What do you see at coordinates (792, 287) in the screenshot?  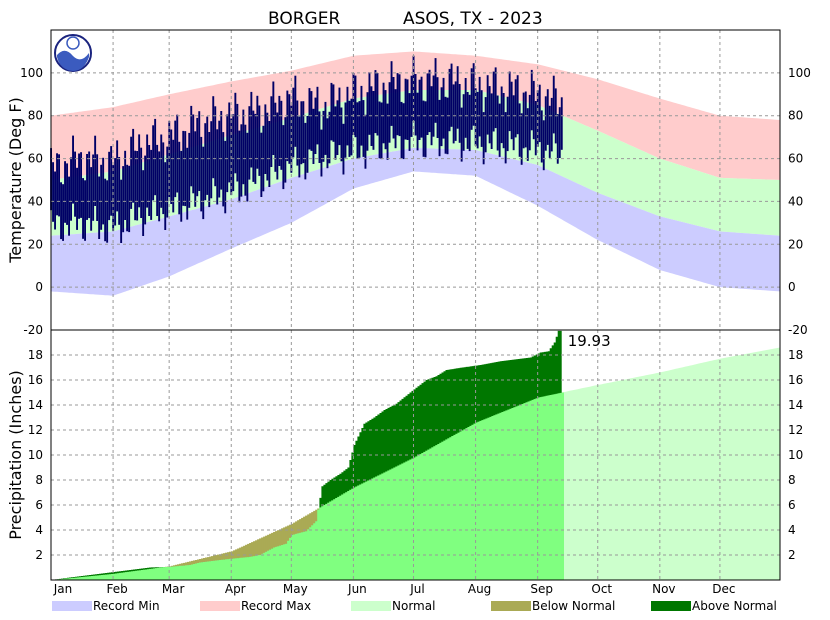 I see `temperature-tick-label-right: 0` at bounding box center [792, 287].